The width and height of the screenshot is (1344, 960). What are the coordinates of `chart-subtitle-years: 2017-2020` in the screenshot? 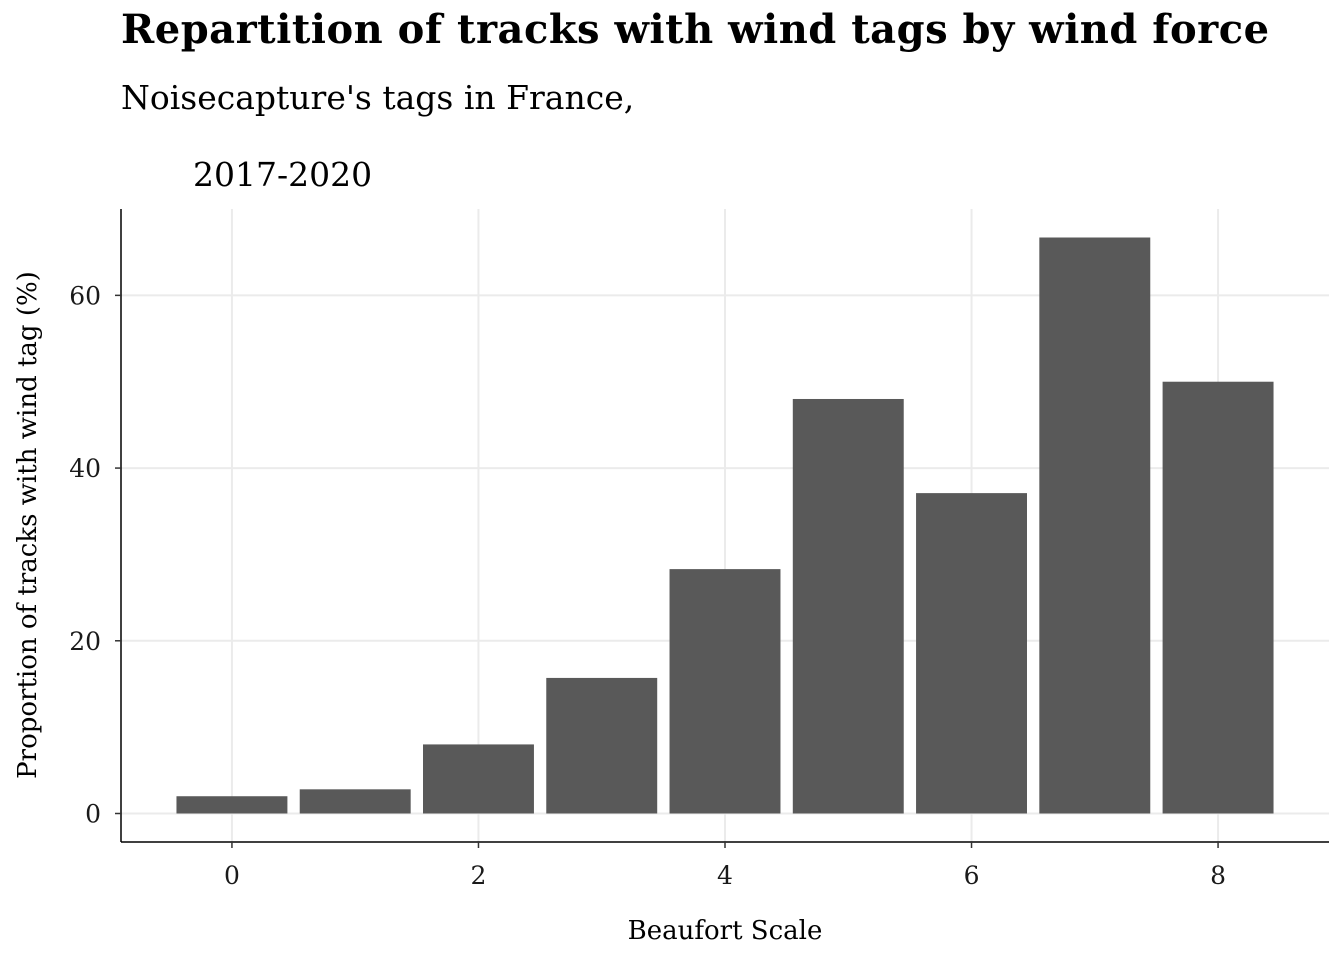 It's located at (283, 174).